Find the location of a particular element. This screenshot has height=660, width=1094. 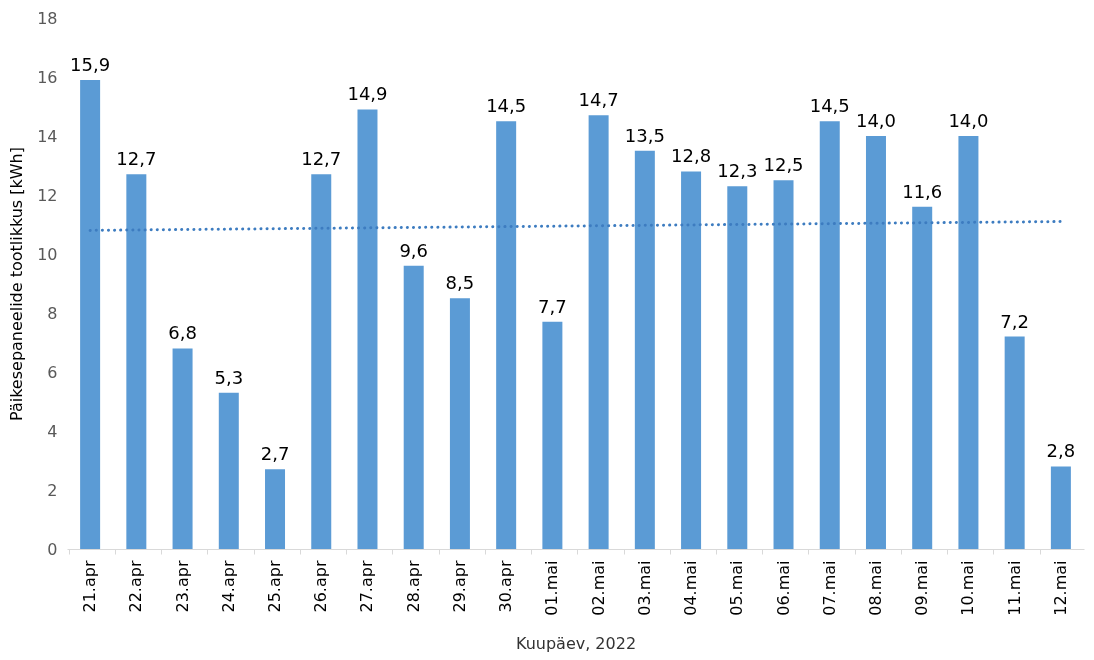

x-tick-label: 01.mai is located at coordinates (552, 588).